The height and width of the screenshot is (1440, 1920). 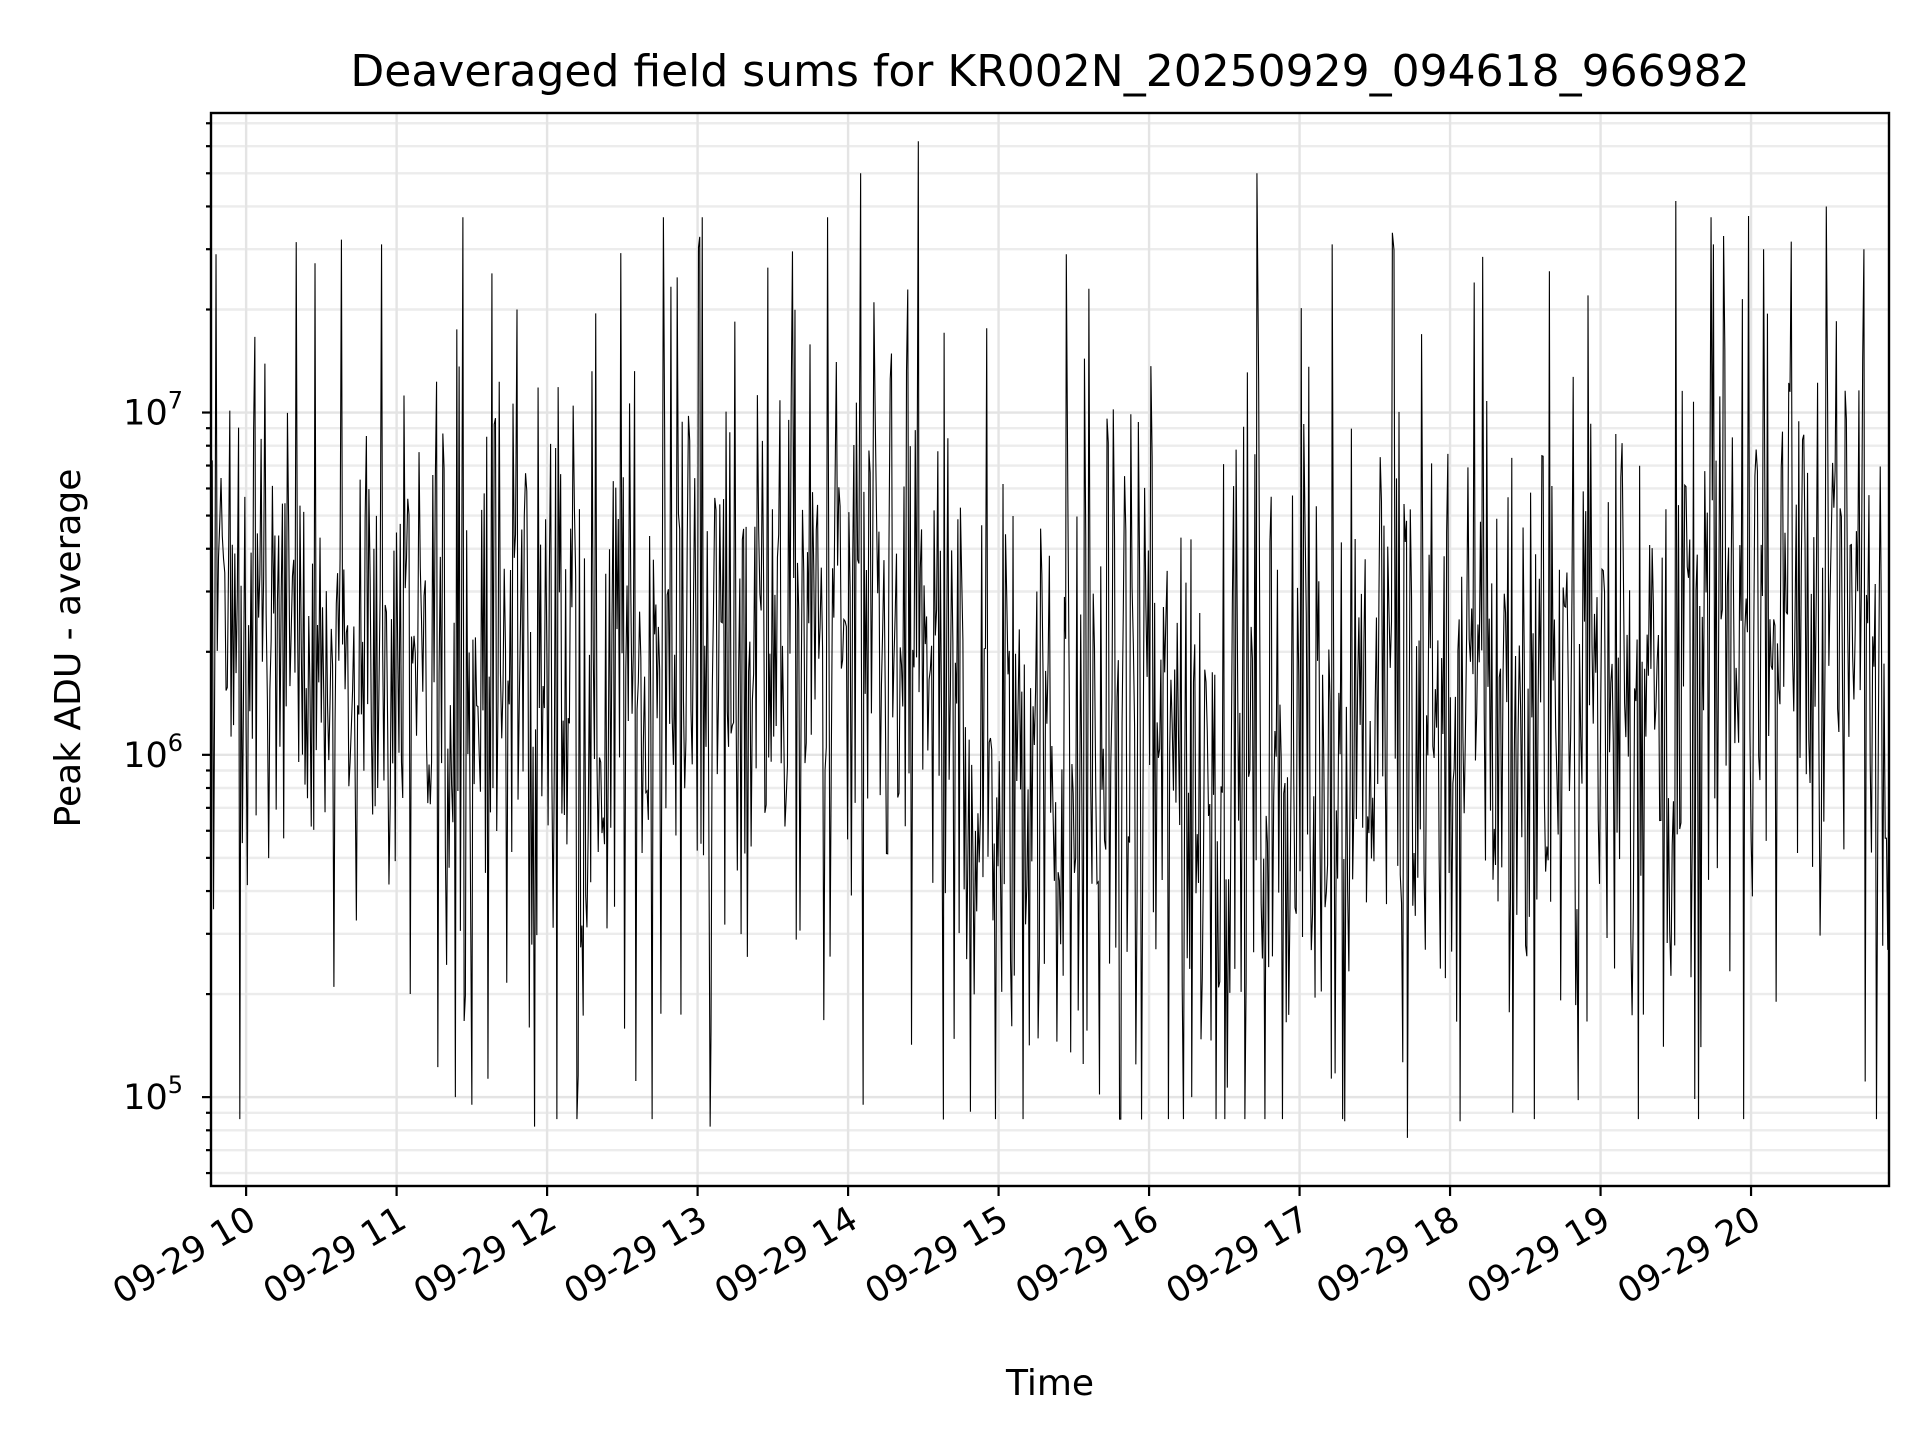 I want to click on y-tick-label: 10⁶, so click(x=153, y=752).